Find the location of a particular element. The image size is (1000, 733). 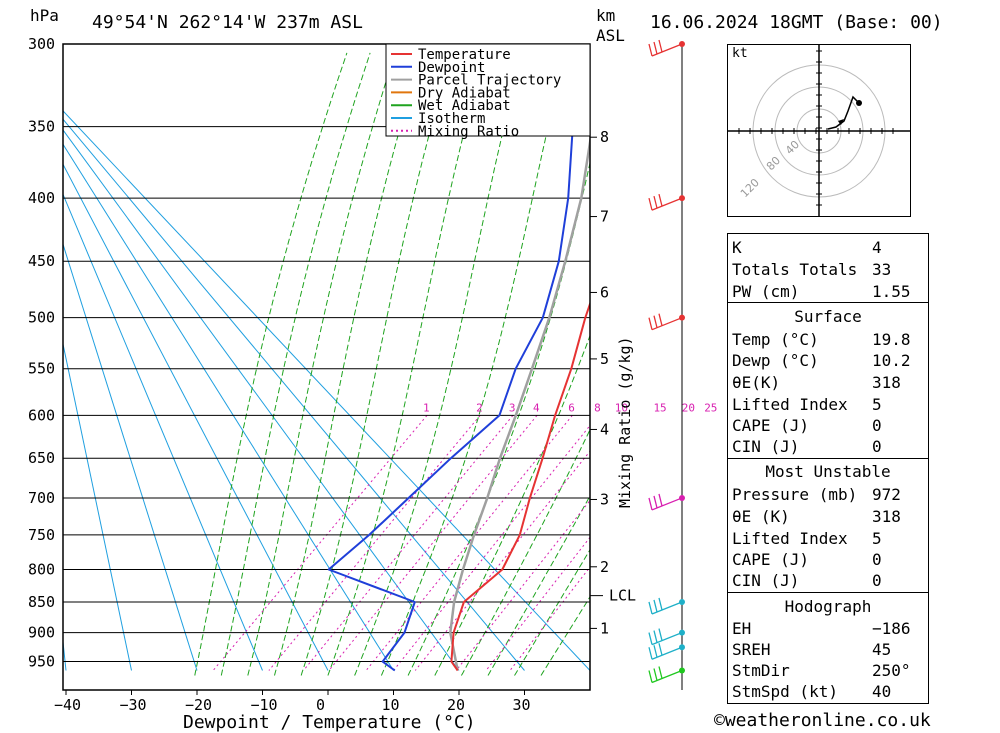

mixing-ratio-label: 2 is located at coordinates (479, 407).